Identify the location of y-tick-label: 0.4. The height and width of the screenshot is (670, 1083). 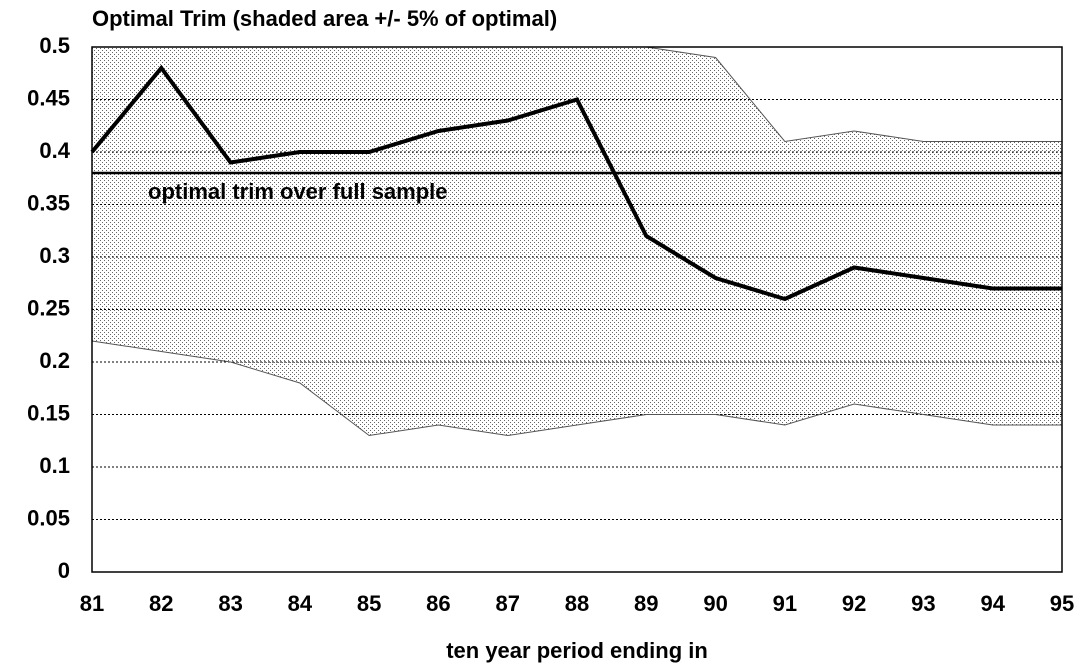
(54, 150).